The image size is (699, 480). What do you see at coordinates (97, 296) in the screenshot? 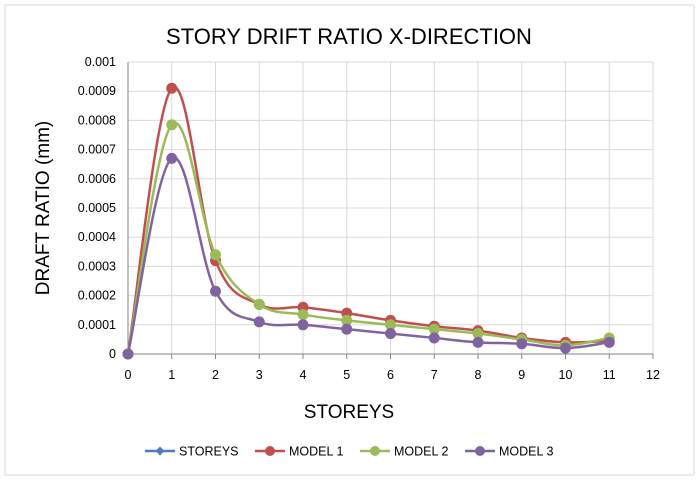
I see `y-tick-label: 0.0002` at bounding box center [97, 296].